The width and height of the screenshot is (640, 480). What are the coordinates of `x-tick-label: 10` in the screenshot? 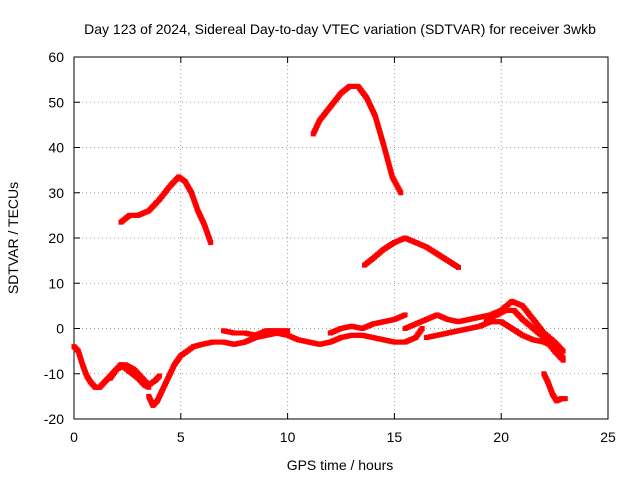 It's located at (288, 437).